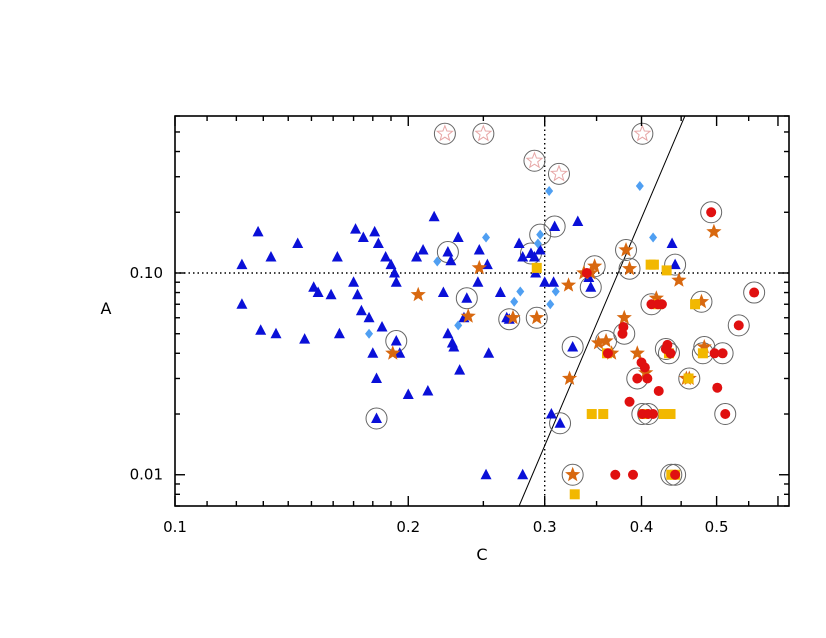  Describe the element at coordinates (146, 273) in the screenshot. I see `y-tick-label: 0.10` at that location.